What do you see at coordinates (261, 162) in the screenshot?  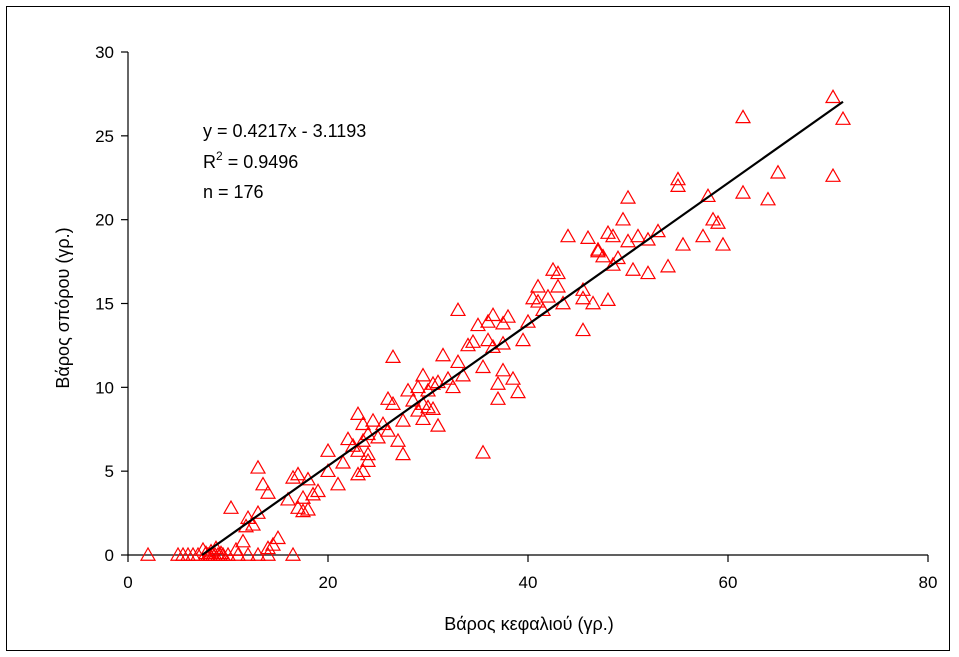 I see `r-squared-value: = 0.9496` at bounding box center [261, 162].